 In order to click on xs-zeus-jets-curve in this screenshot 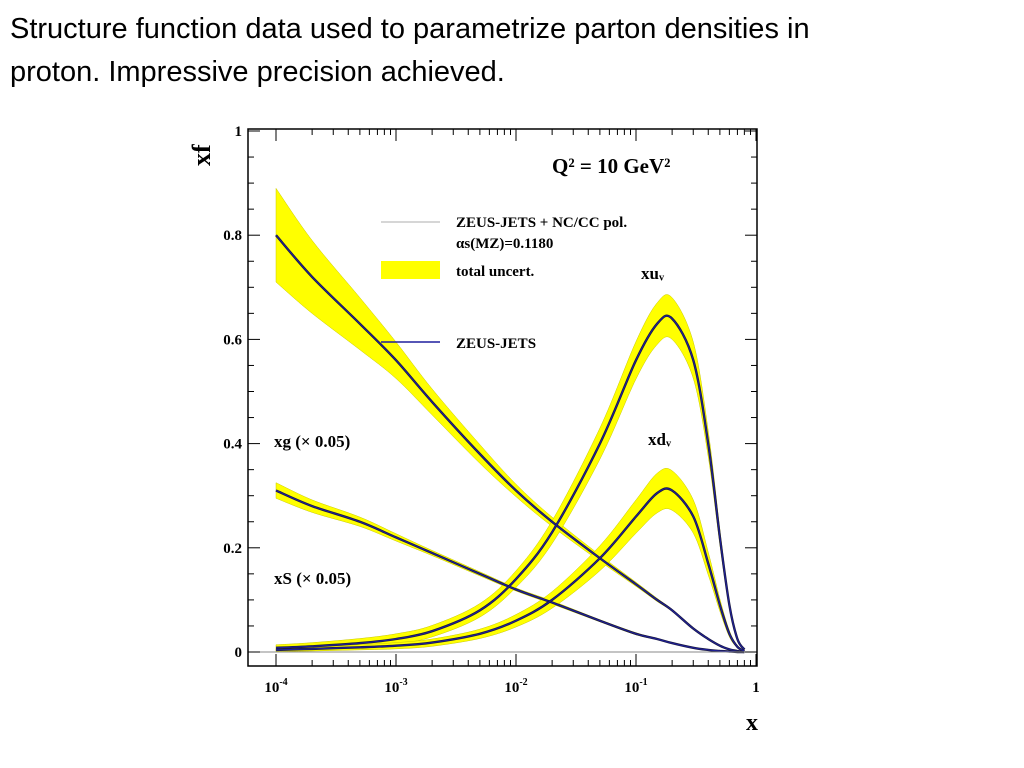, I will do `click(510, 571)`.